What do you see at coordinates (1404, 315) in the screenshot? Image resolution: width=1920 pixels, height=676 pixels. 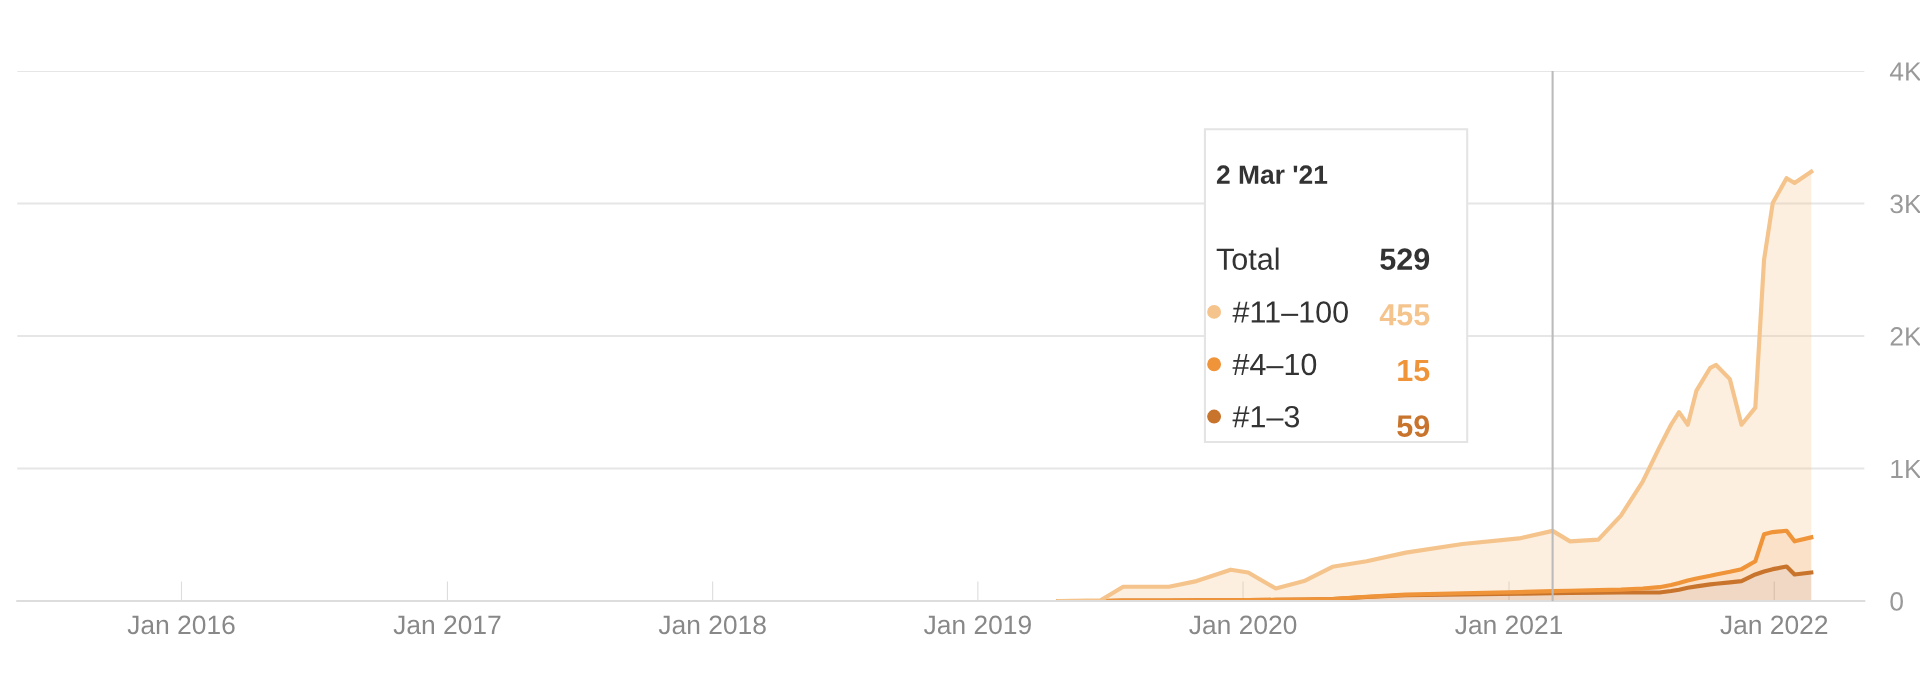 I see `annotation: 455` at bounding box center [1404, 315].